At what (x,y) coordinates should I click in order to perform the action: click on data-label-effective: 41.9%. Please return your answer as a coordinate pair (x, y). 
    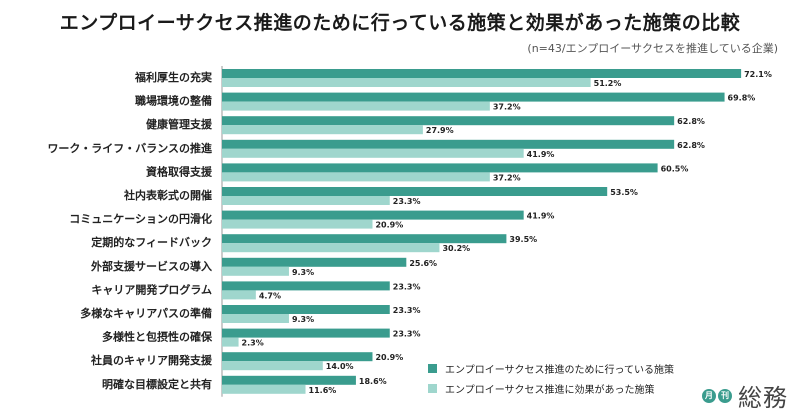
    Looking at the image, I should click on (541, 154).